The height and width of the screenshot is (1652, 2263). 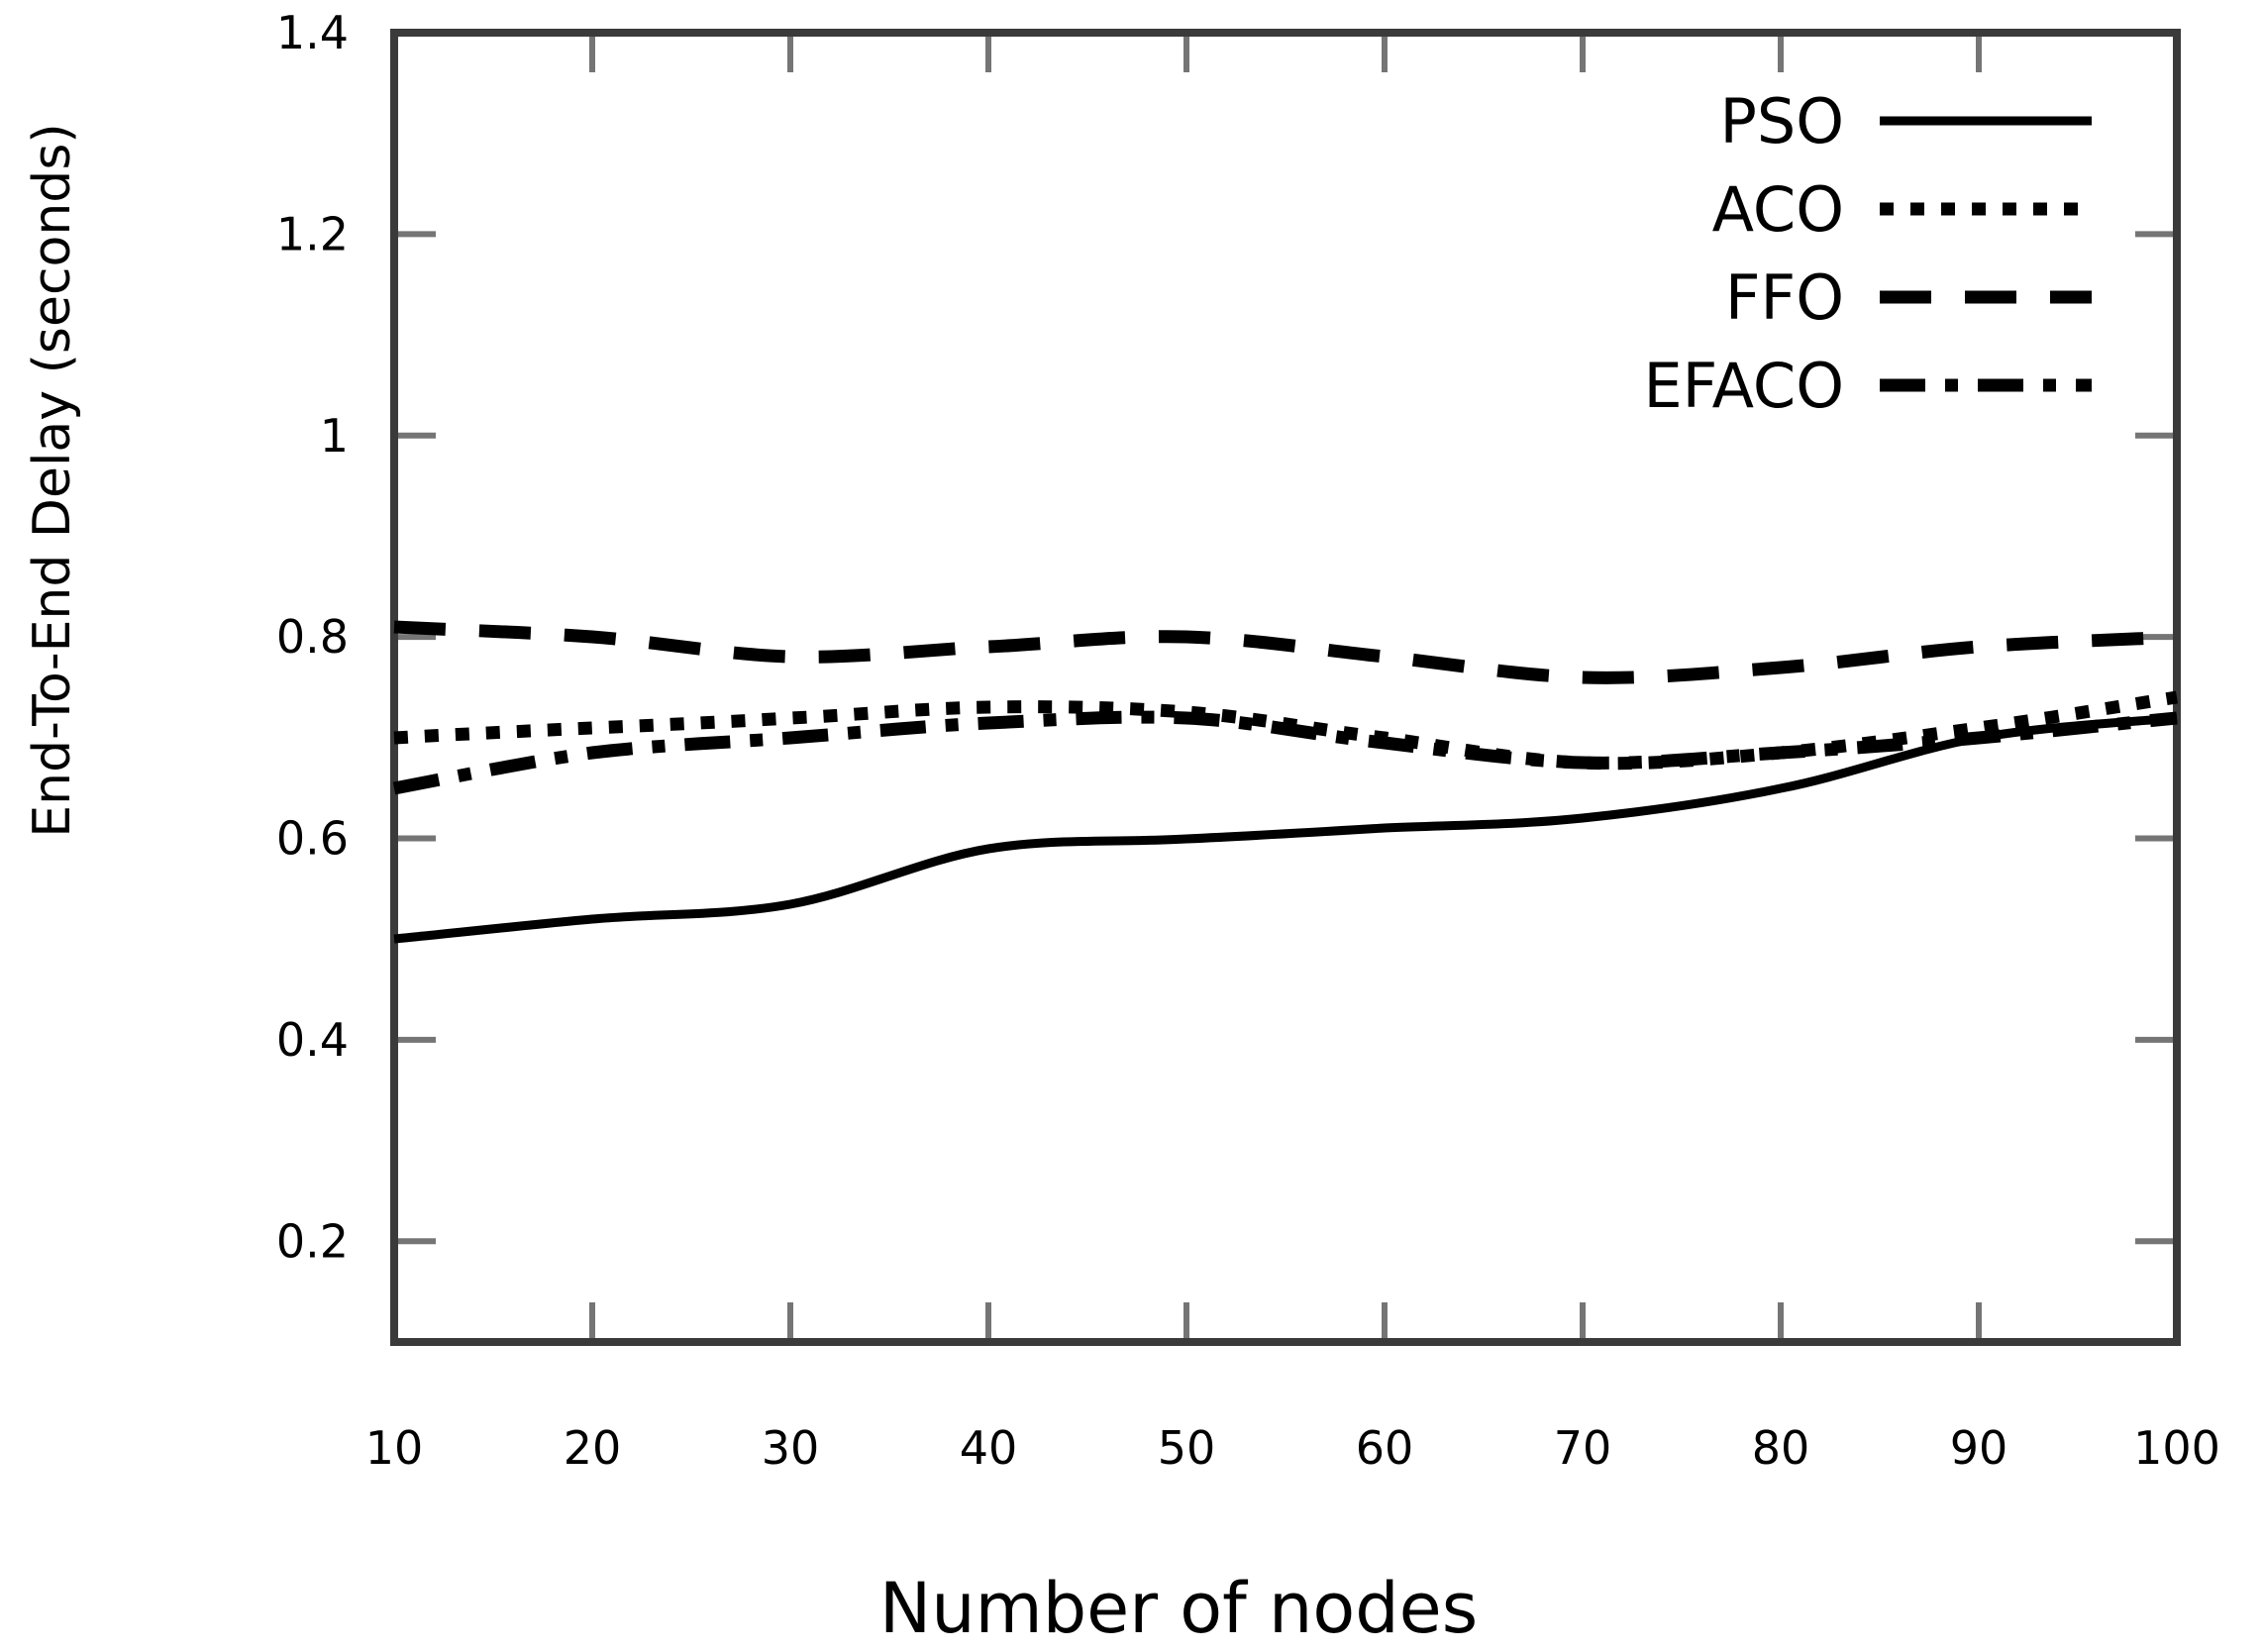 I want to click on y-tick-label: 0.2, so click(x=312, y=1241).